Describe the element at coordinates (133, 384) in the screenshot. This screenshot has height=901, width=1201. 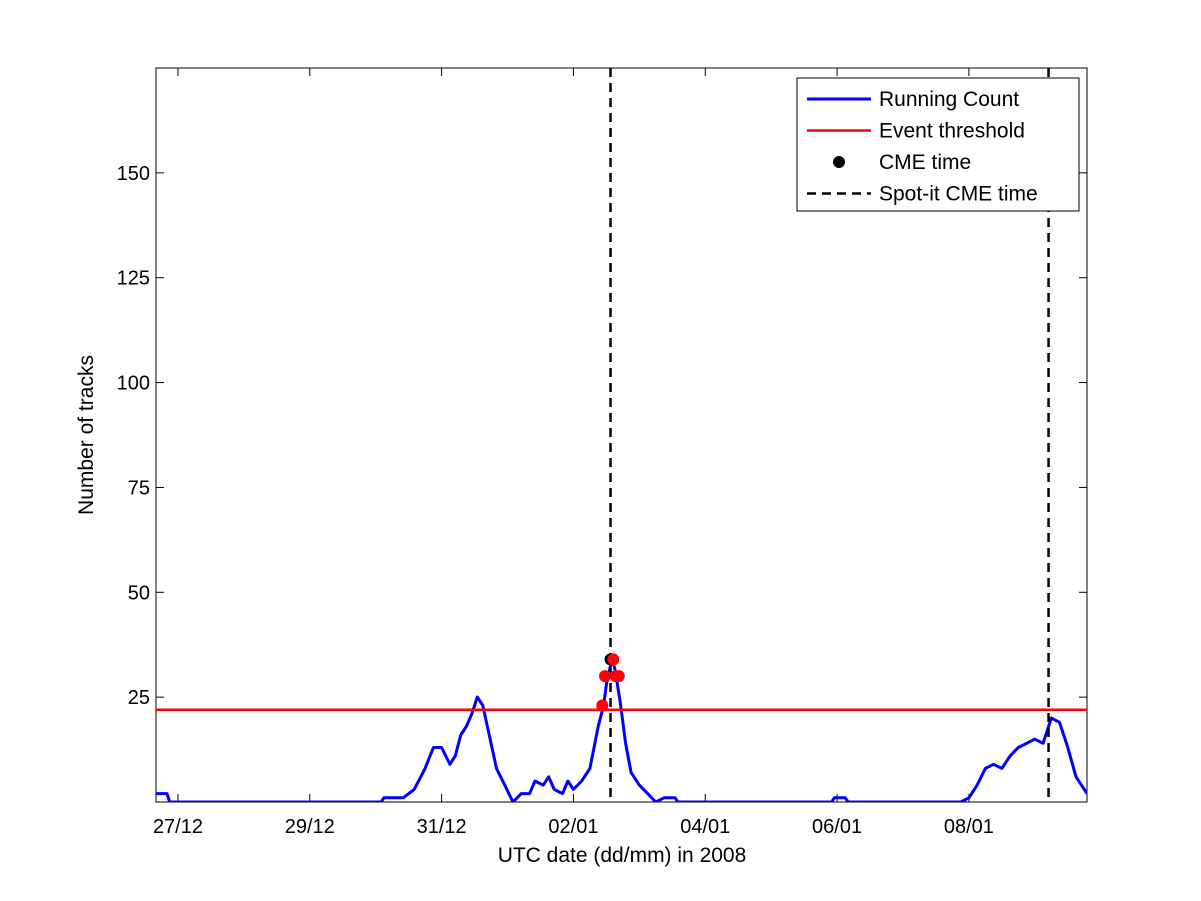
I see `y-tick-label: 100` at that location.